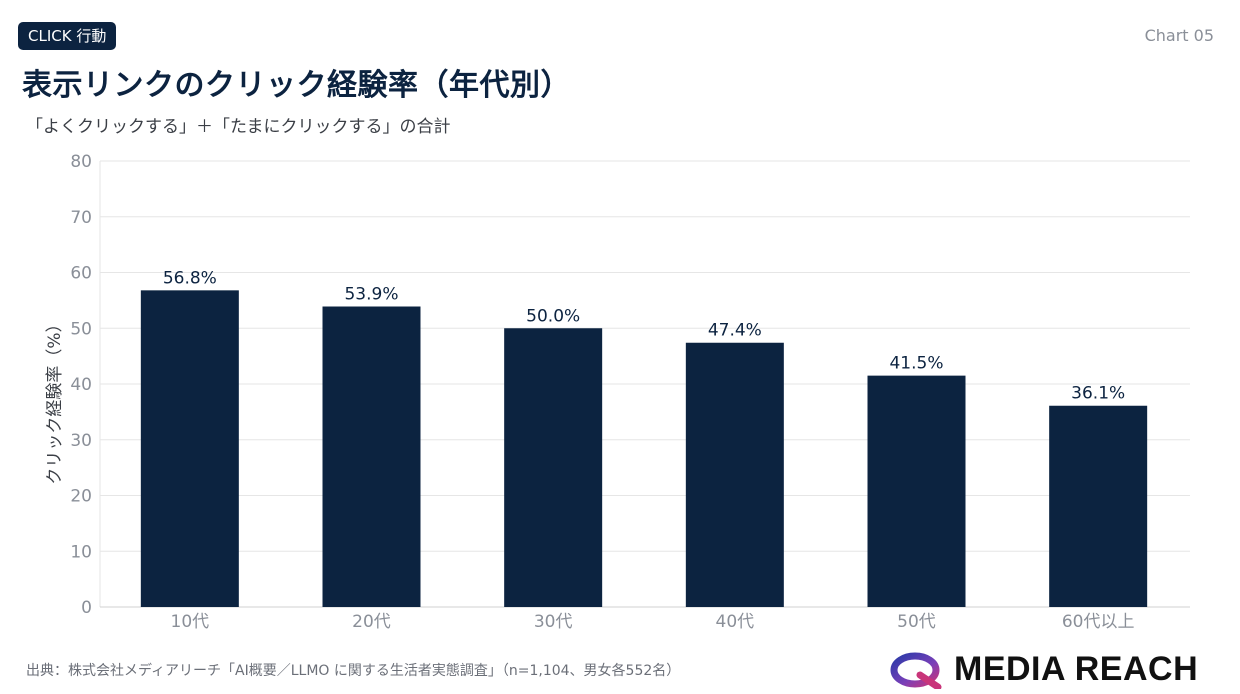 The image size is (1240, 694). I want to click on x-tick-label: 50代, so click(916, 622).